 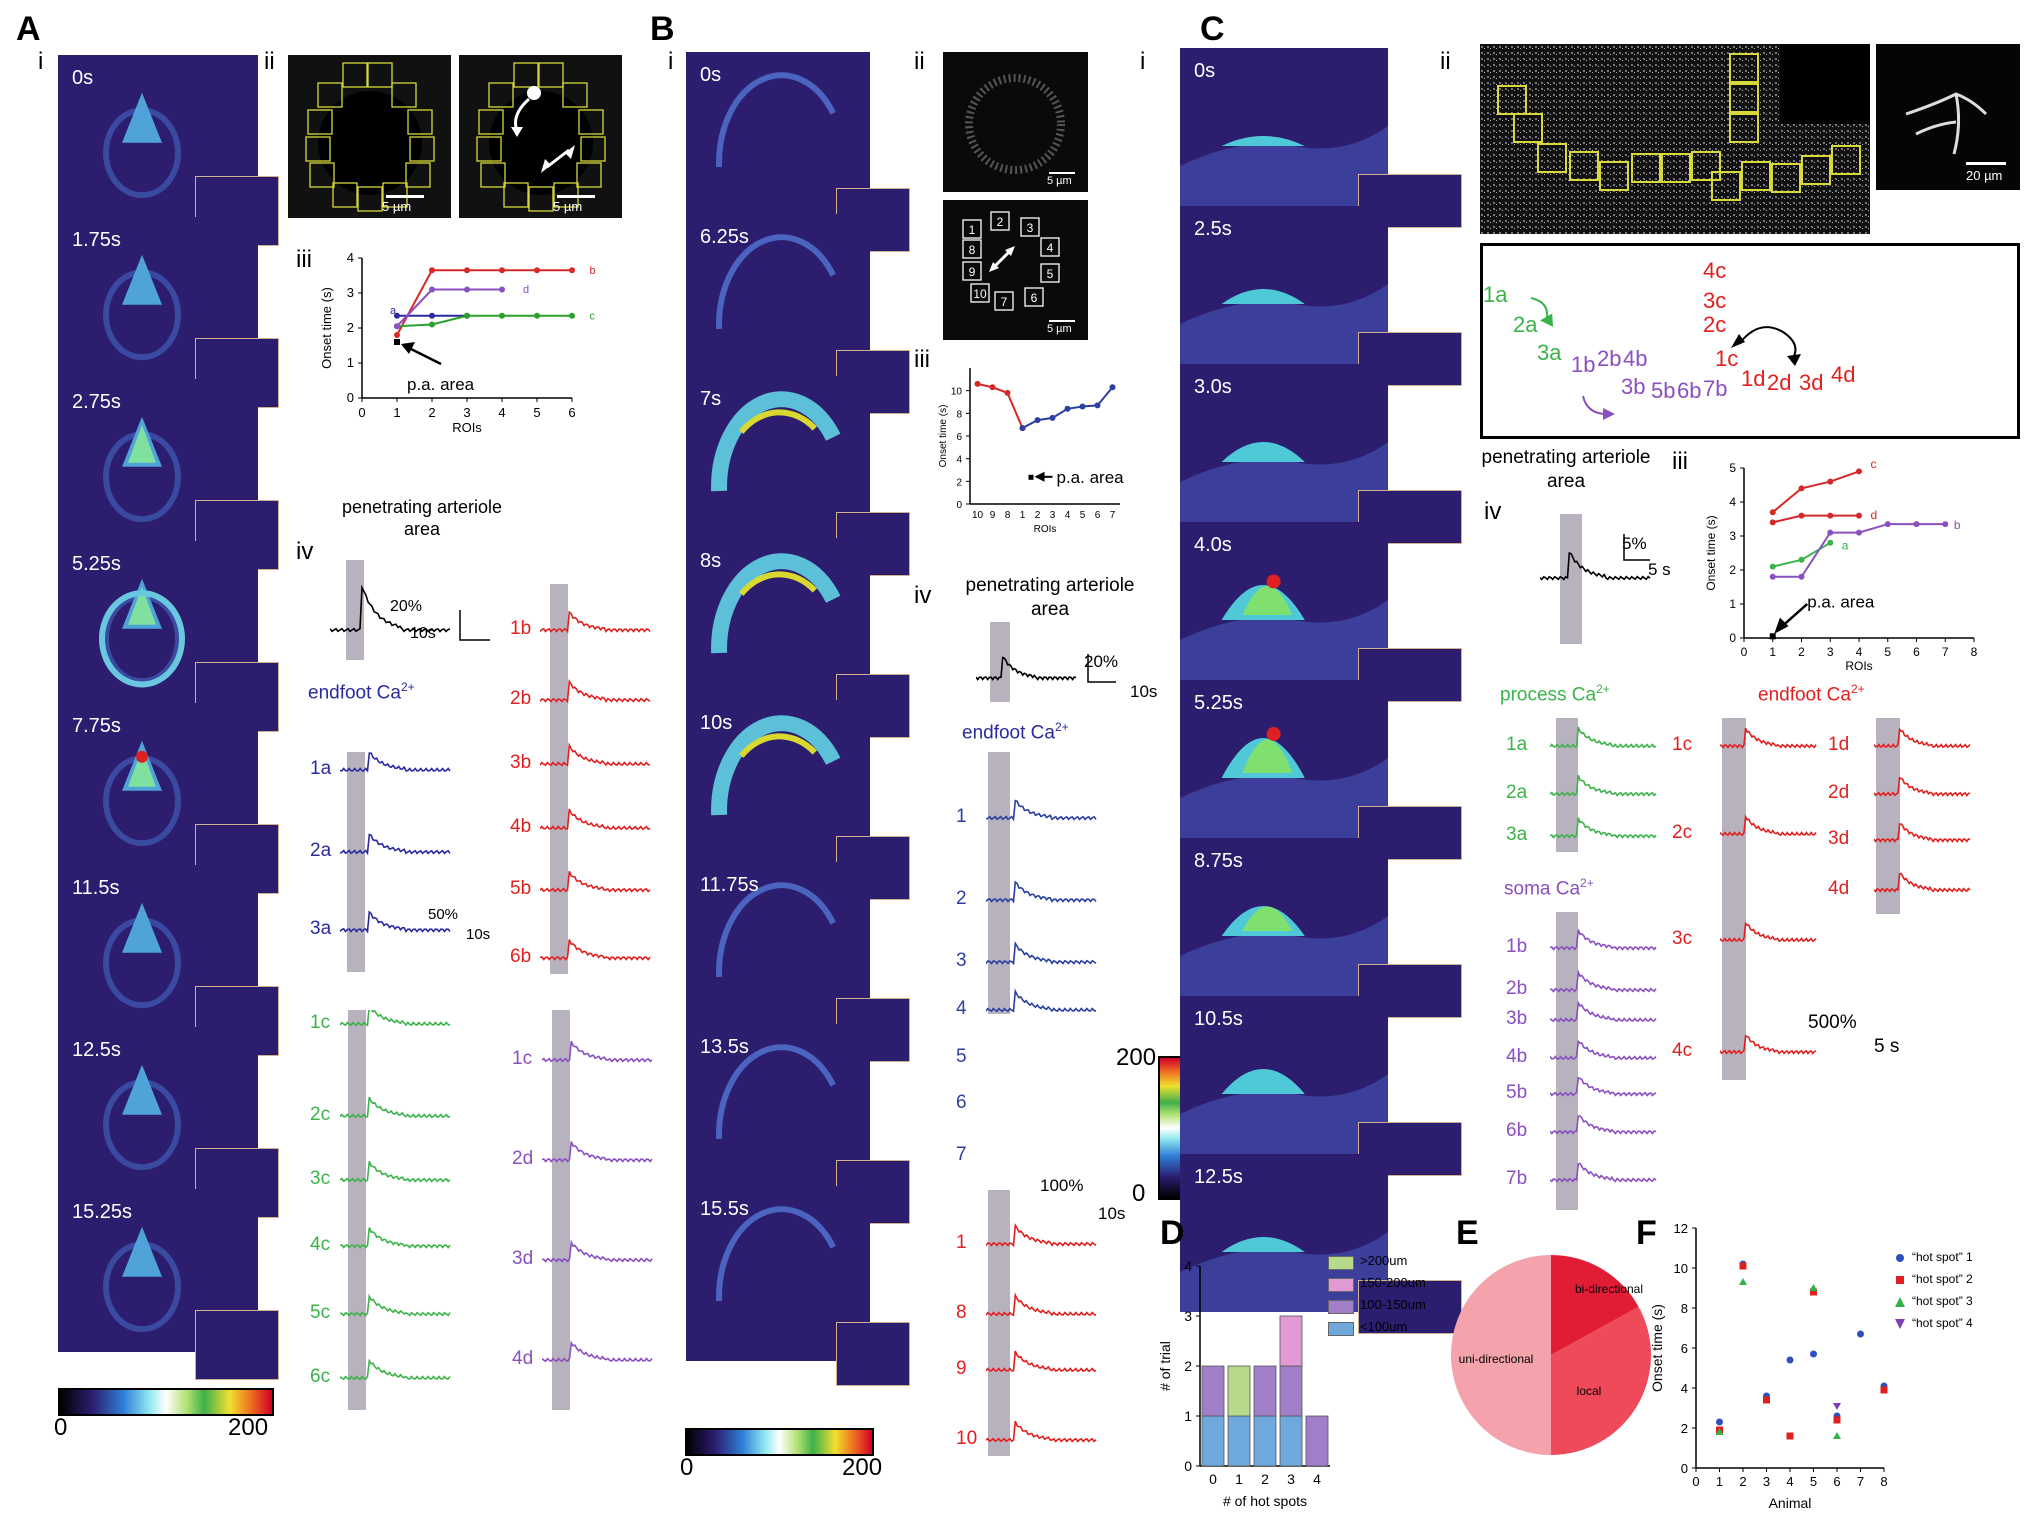 What do you see at coordinates (1684, 1308) in the screenshot?
I see `y-tick-label: 8` at bounding box center [1684, 1308].